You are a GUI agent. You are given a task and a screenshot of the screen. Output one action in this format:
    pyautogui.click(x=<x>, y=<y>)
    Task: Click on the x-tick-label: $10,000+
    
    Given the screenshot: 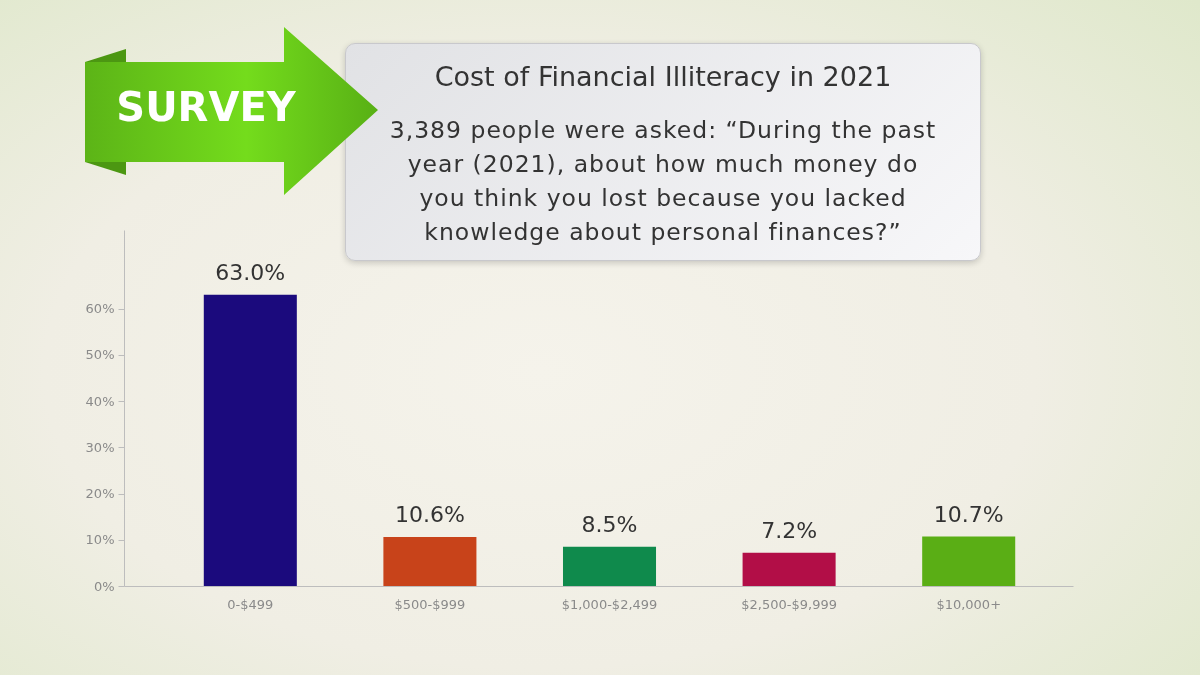 What is the action you would take?
    pyautogui.click(x=969, y=604)
    